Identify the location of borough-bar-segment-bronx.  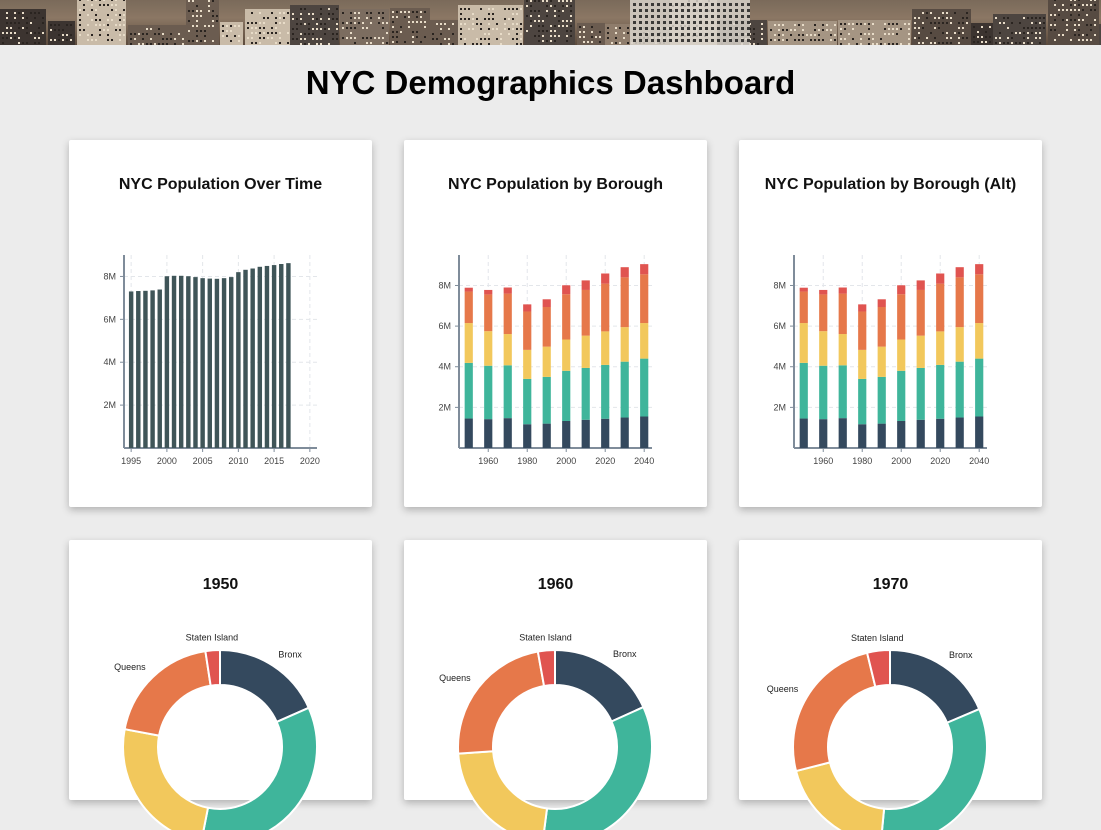
(468, 433).